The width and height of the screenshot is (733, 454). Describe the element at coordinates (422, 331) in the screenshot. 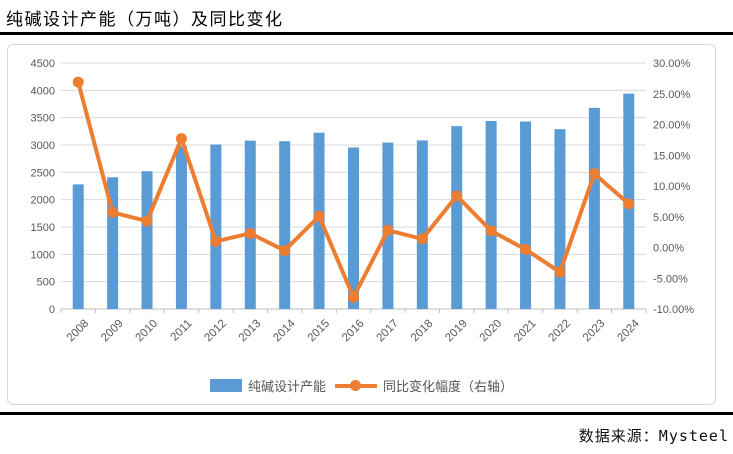

I see `x-axis-year-label: 2018` at that location.